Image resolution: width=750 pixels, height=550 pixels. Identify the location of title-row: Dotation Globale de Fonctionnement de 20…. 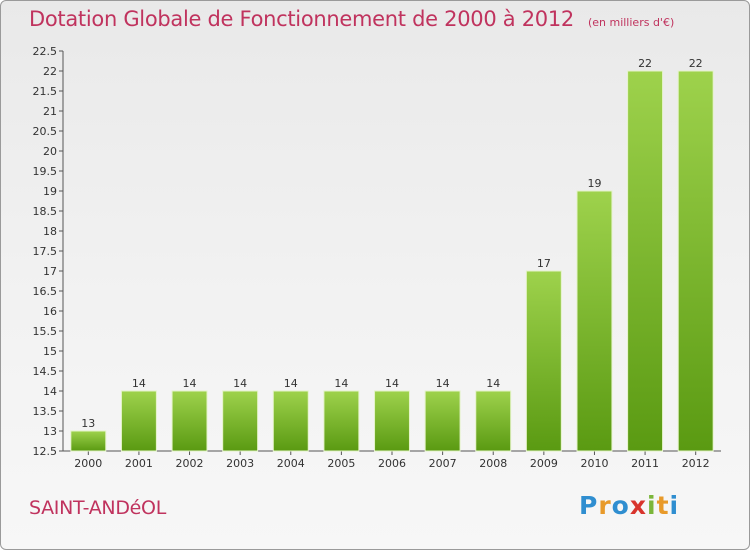
(351, 19).